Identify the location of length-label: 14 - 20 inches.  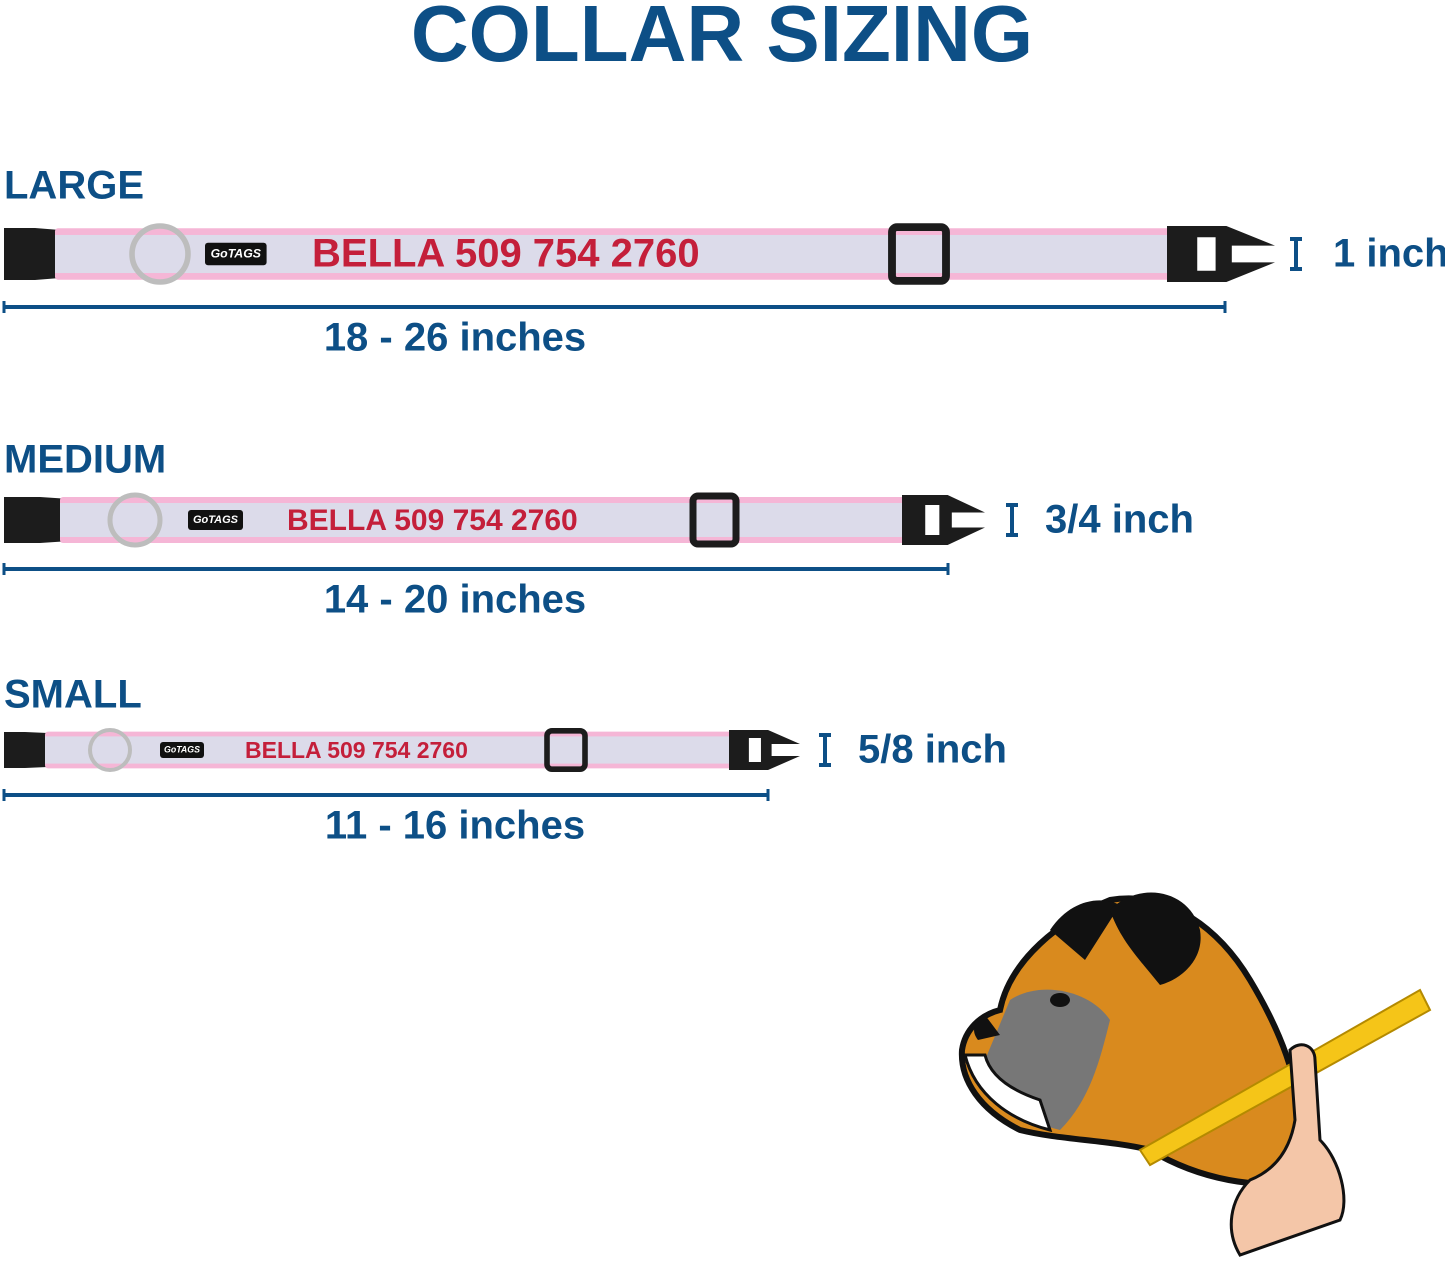
(455, 600).